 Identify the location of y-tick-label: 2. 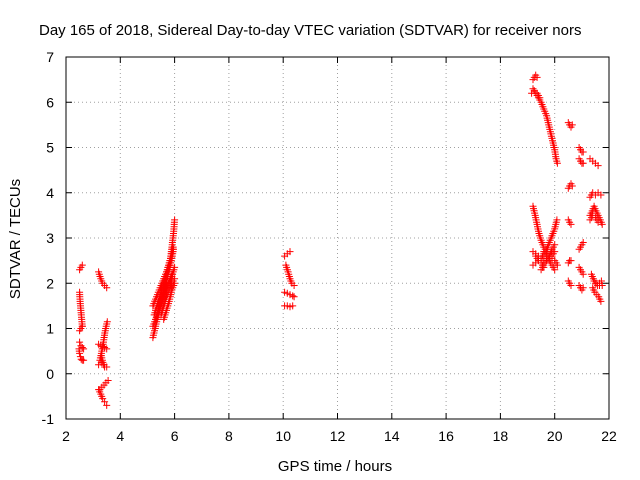
(50, 283).